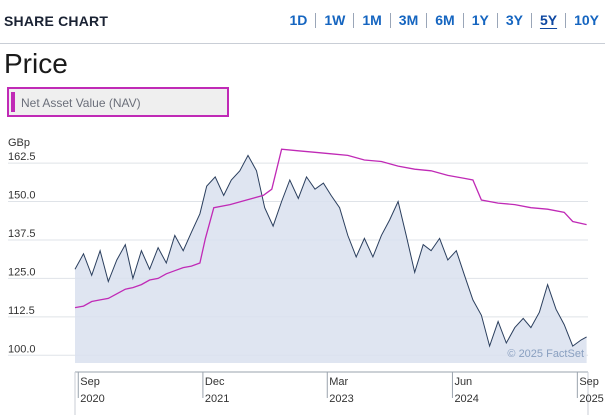  Describe the element at coordinates (299, 20) in the screenshot. I see `range-1d-button: 1D` at that location.